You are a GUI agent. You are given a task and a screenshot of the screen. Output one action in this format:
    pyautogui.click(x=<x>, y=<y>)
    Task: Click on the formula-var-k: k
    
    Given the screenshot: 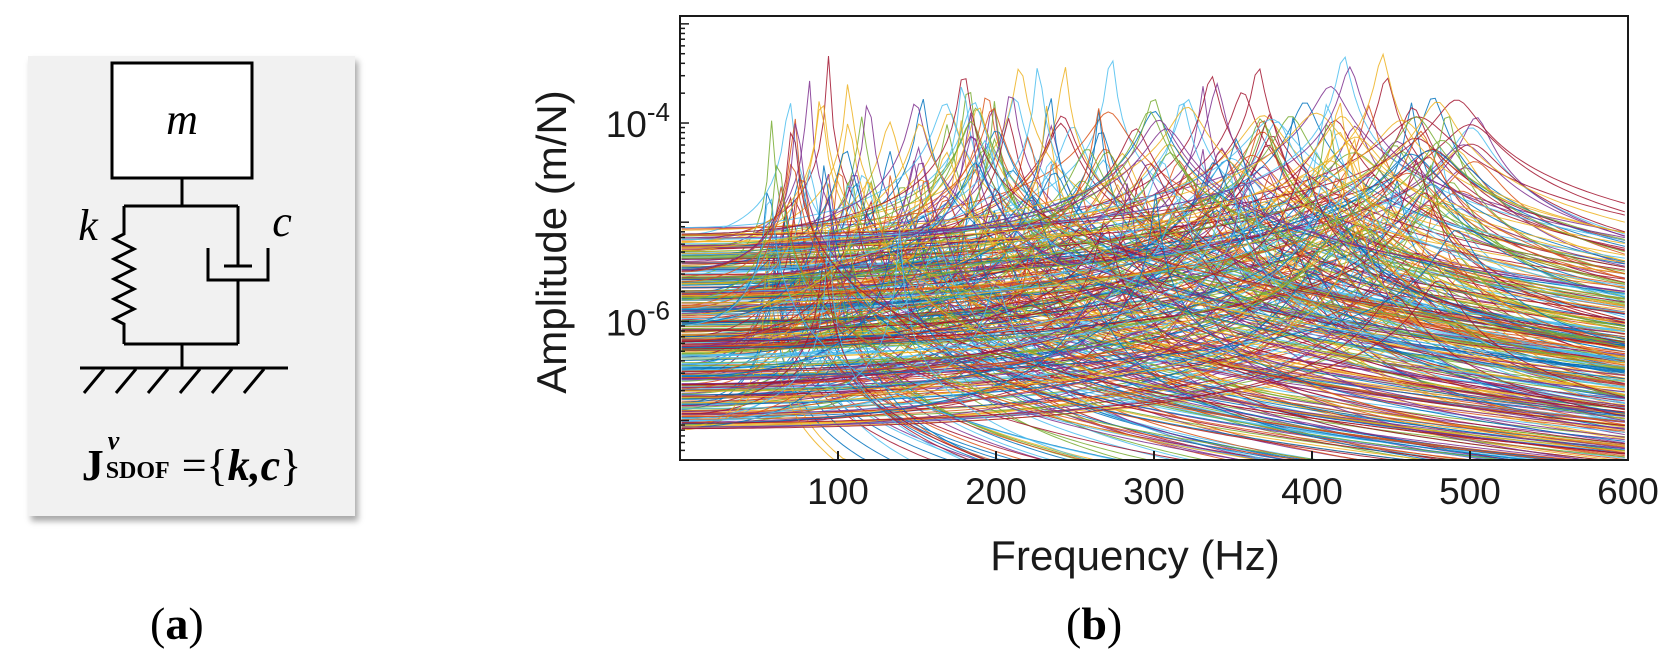 What is the action you would take?
    pyautogui.click(x=238, y=465)
    